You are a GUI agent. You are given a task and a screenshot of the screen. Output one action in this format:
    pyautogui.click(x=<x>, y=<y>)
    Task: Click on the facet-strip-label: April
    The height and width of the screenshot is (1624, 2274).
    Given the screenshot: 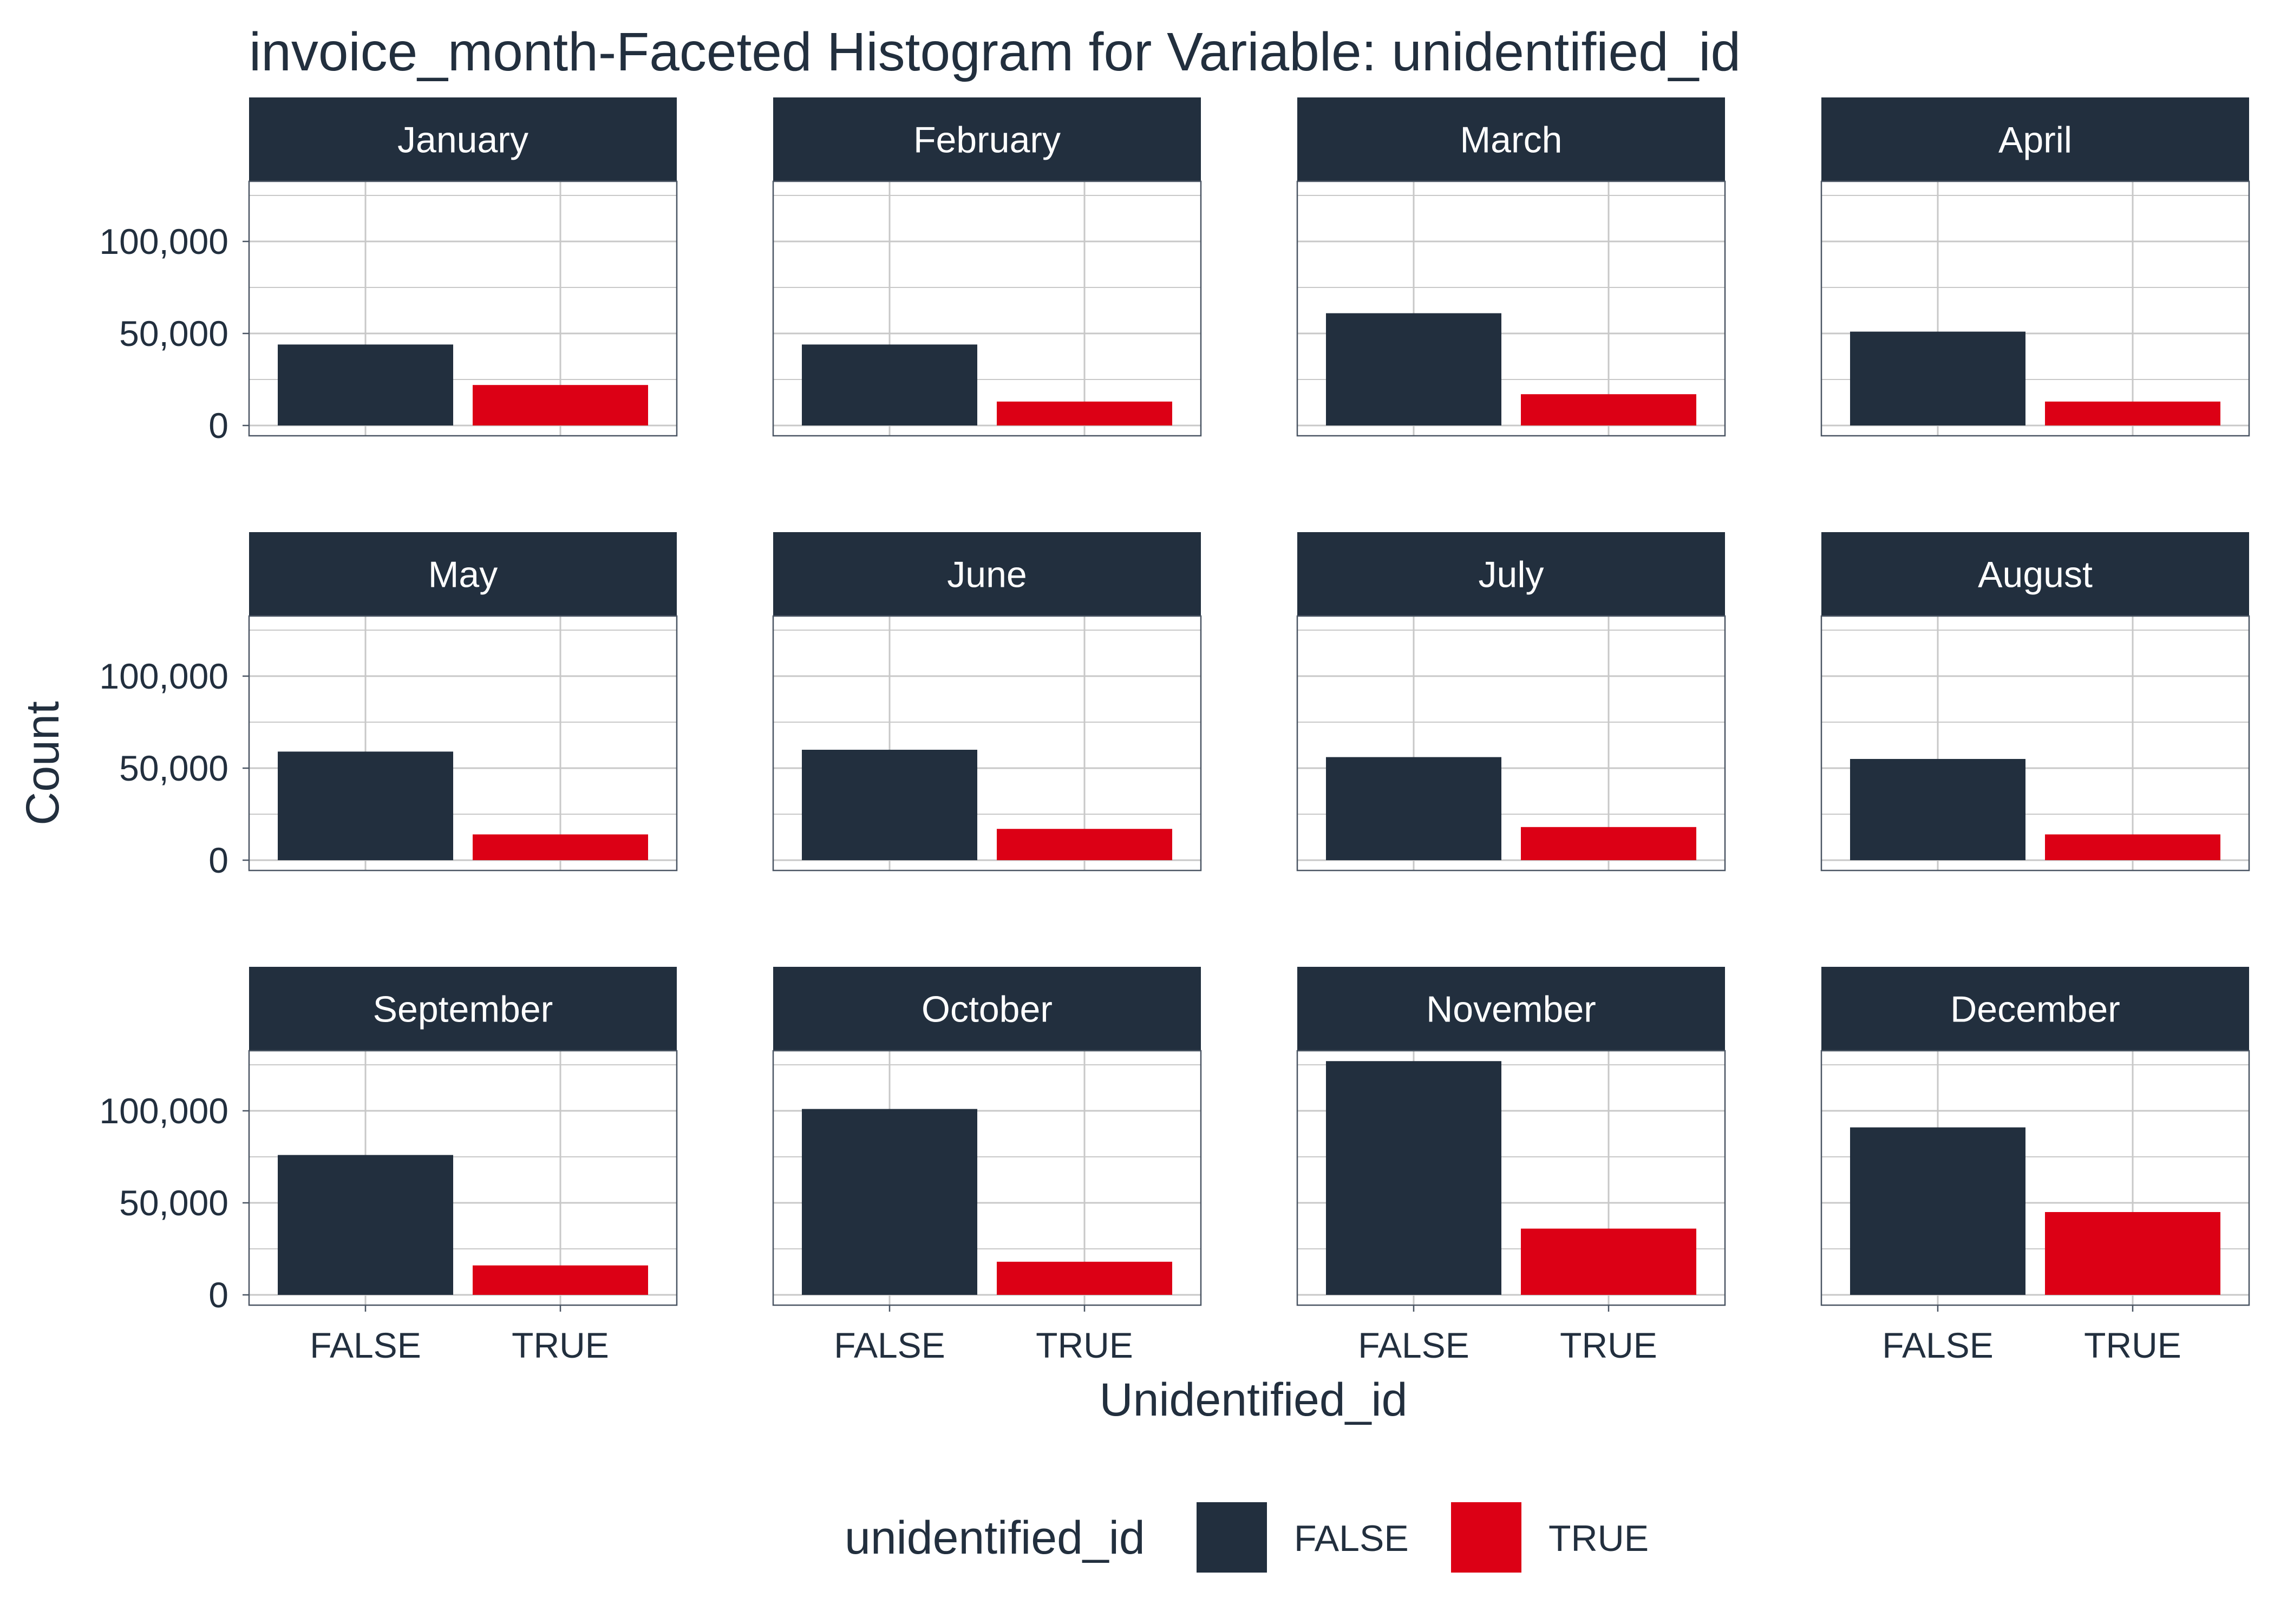 What is the action you would take?
    pyautogui.click(x=2035, y=140)
    